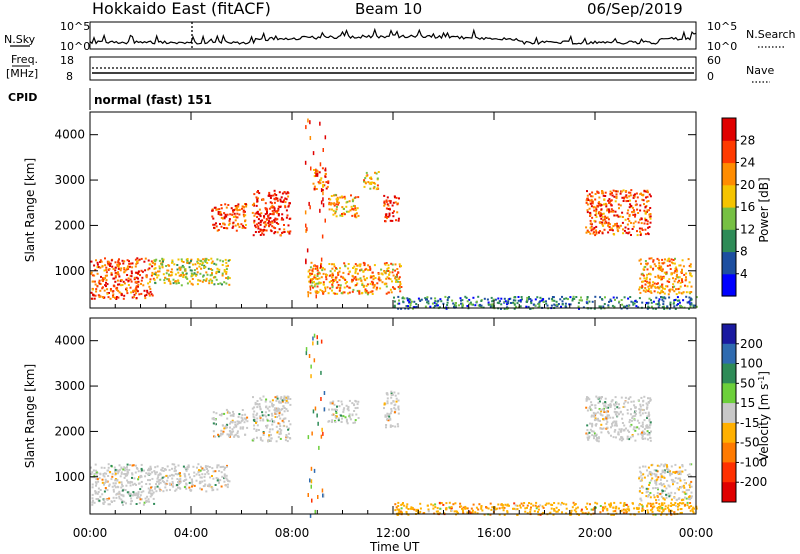 This screenshot has height=554, width=800. I want to click on noise-right-tick-bottom: 10^0, so click(722, 46).